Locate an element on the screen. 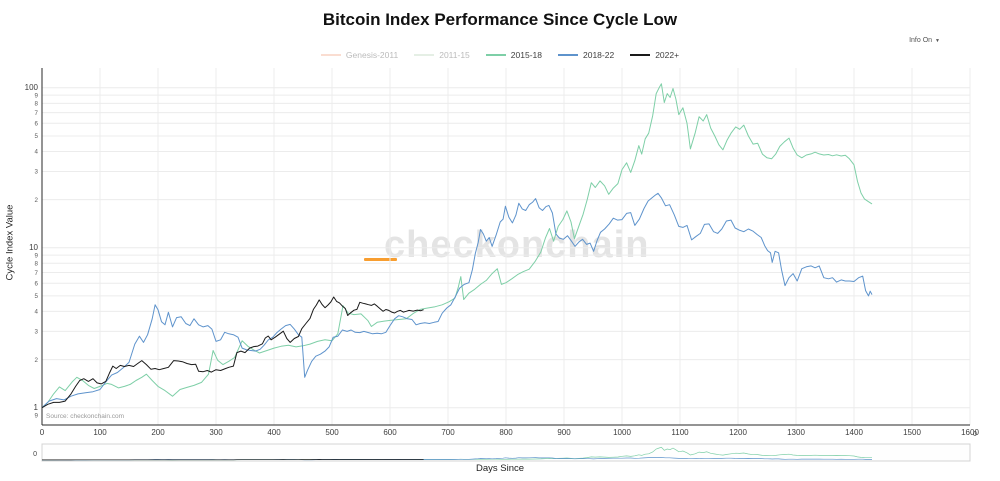 This screenshot has height=481, width=1000. legend-label: 2022+ is located at coordinates (667, 55).